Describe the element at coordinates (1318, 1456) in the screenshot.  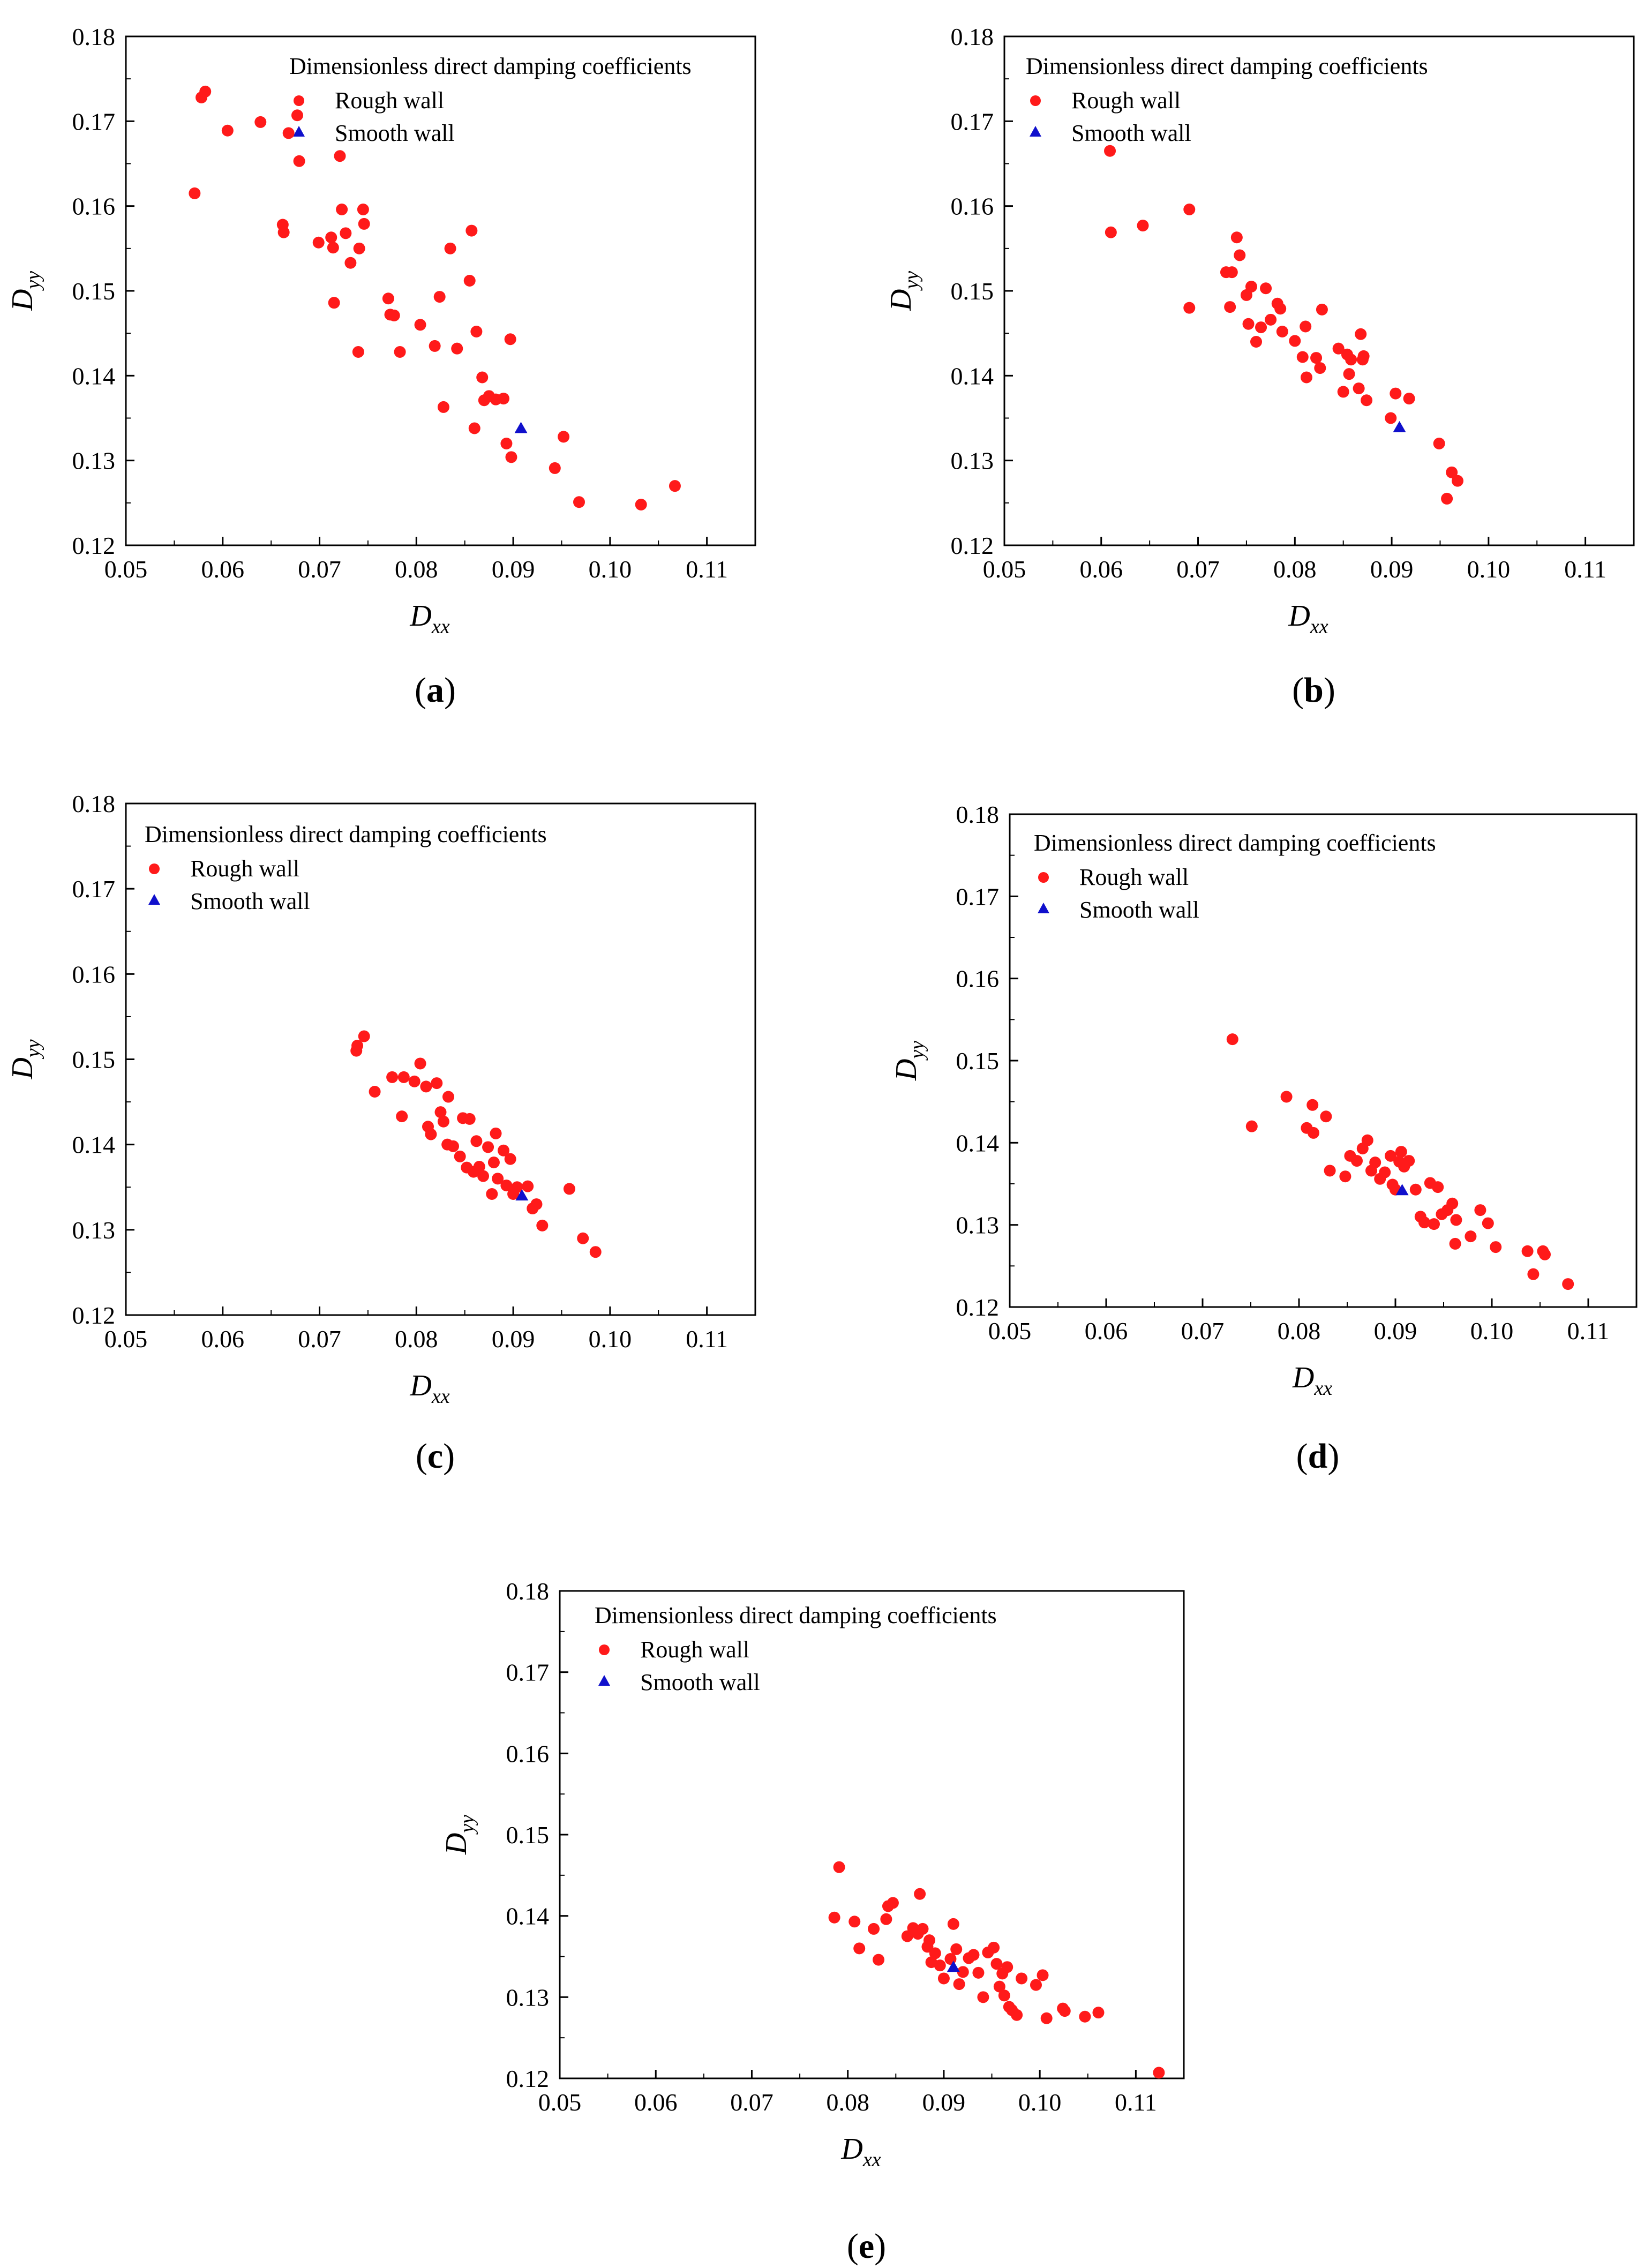
I see `panel-label-letter: d` at that location.